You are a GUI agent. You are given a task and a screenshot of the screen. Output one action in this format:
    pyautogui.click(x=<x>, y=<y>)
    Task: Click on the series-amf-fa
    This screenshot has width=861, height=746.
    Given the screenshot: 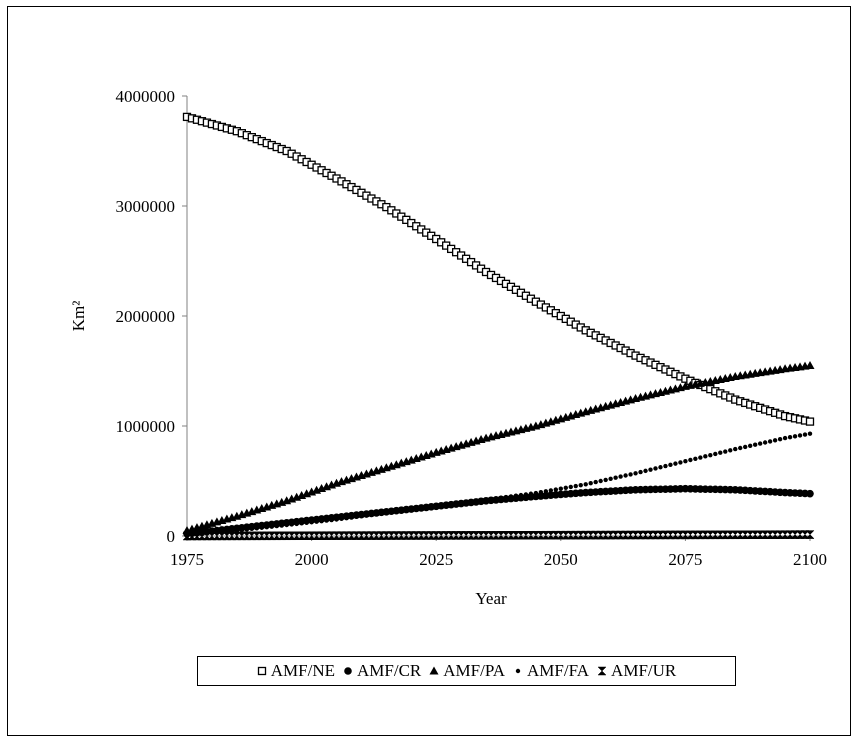 What is the action you would take?
    pyautogui.click(x=498, y=484)
    